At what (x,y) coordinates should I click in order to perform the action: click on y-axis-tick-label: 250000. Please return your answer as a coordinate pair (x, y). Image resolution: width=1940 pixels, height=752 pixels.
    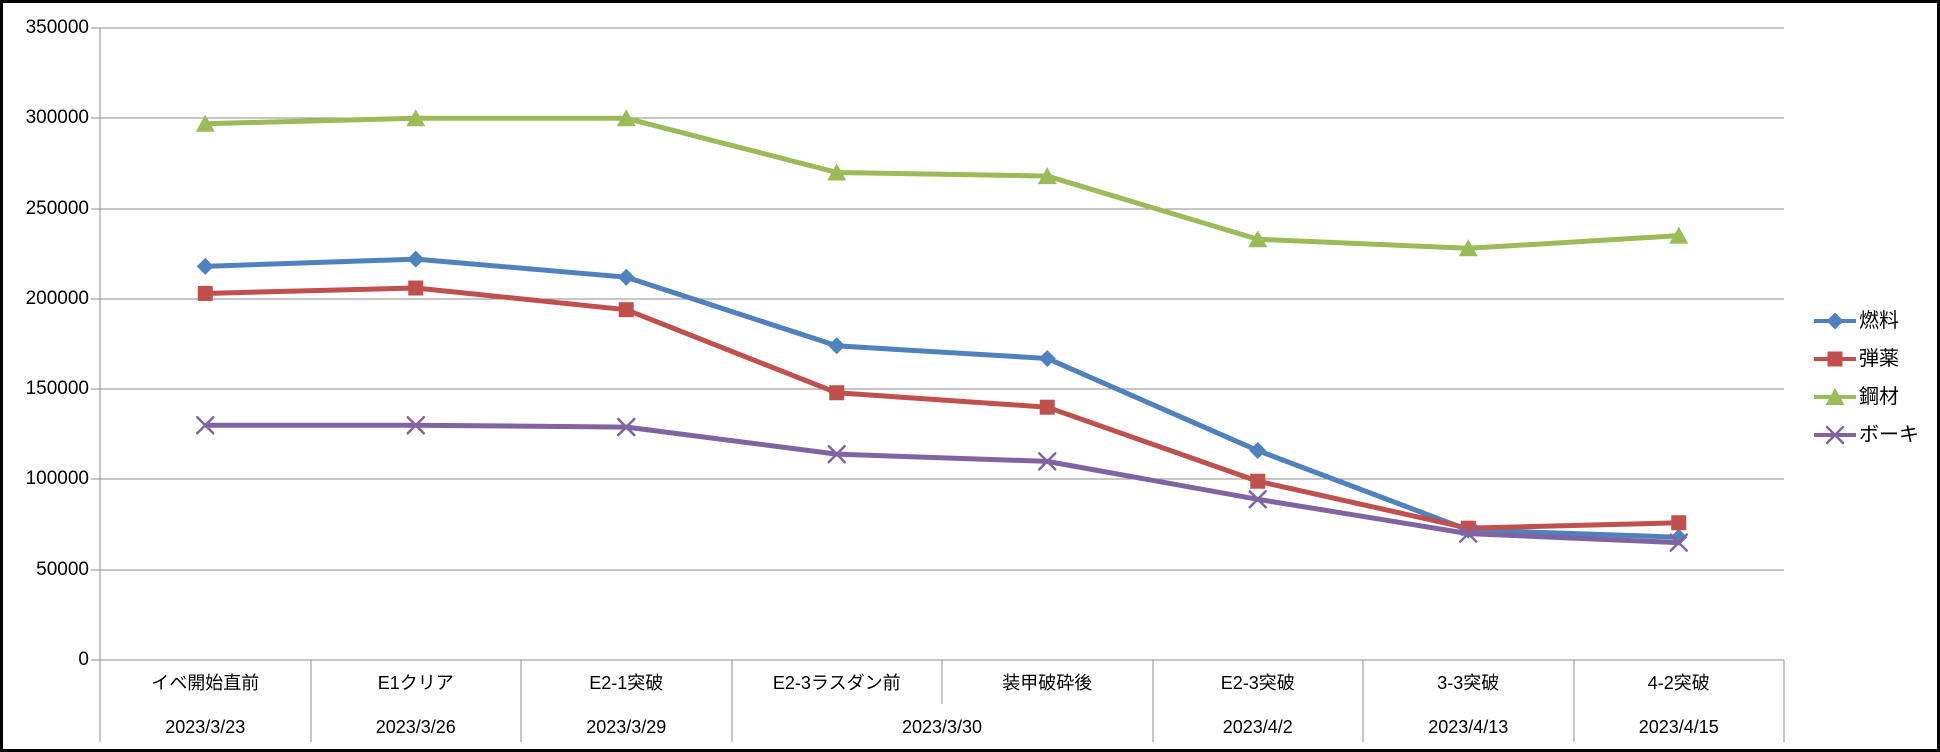
    Looking at the image, I should click on (57, 208).